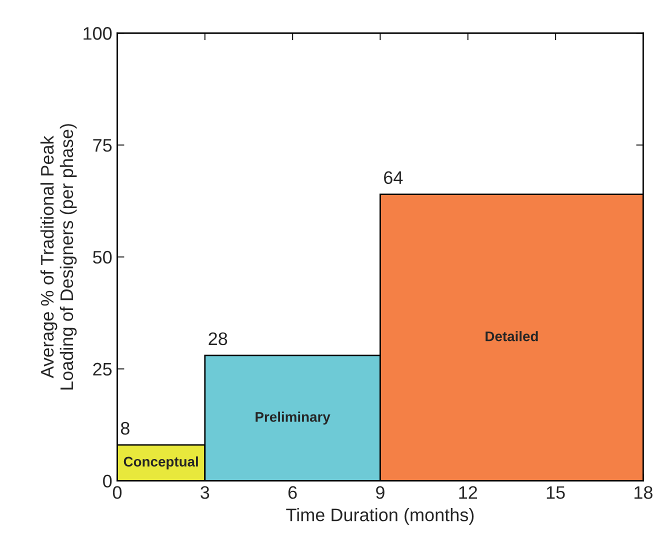  Describe the element at coordinates (380, 492) in the screenshot. I see `x-tick-label: 9` at that location.